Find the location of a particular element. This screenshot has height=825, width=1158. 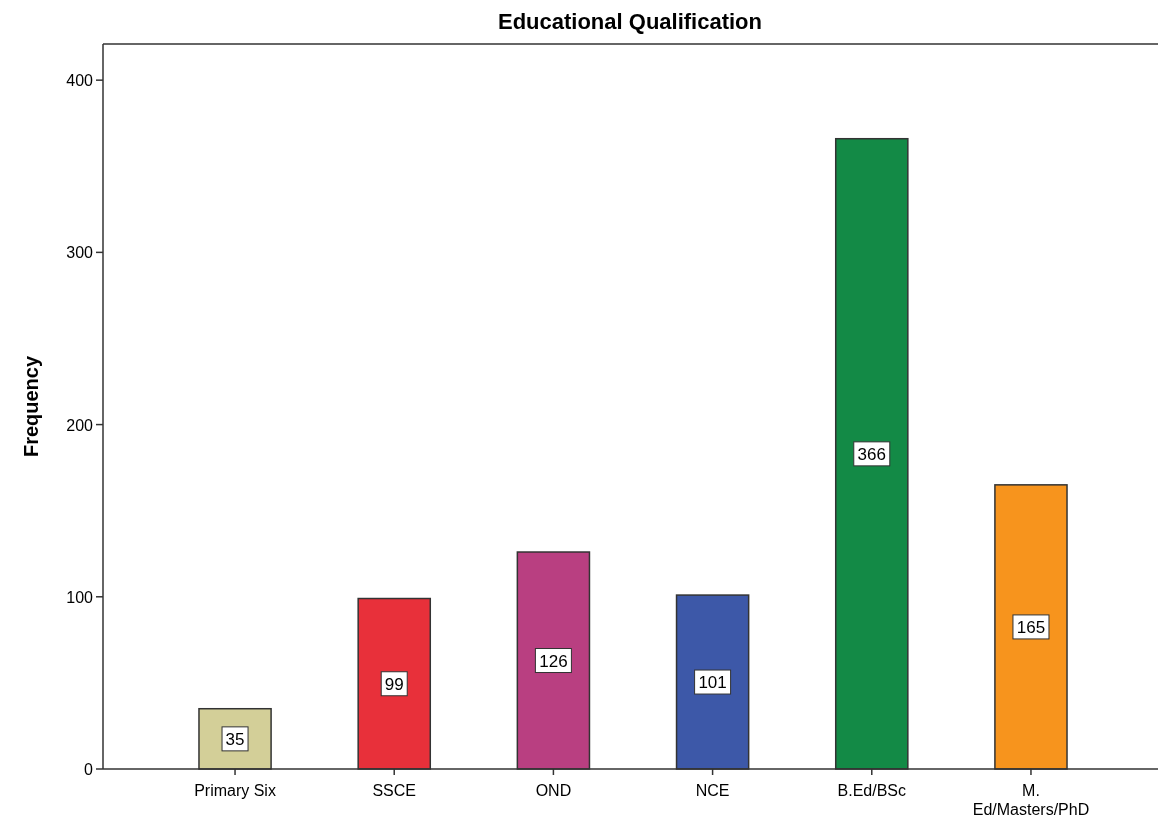

data-label: 165 is located at coordinates (1031, 627).